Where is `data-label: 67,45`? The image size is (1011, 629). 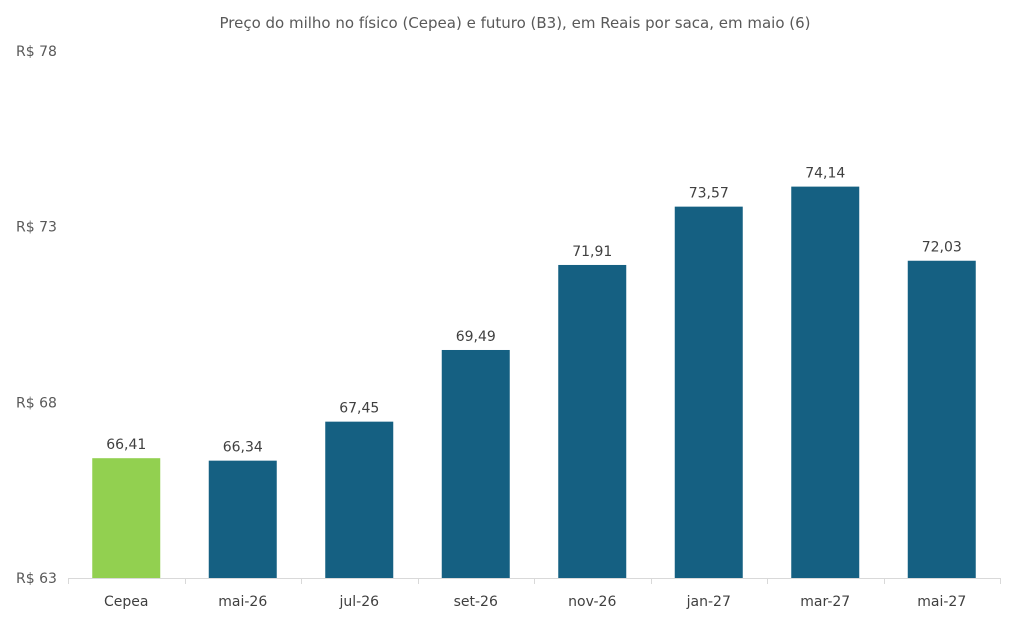
data-label: 67,45 is located at coordinates (359, 409).